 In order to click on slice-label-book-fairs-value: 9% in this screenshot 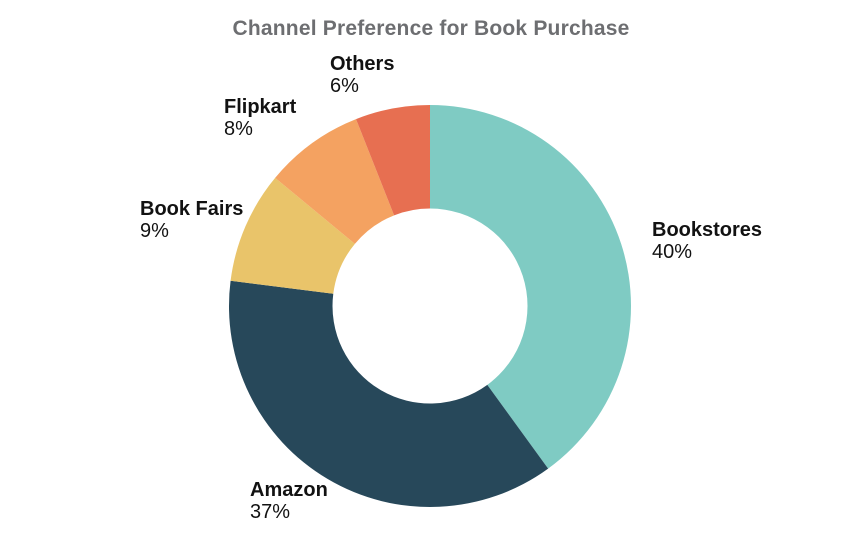, I will do `click(154, 231)`.